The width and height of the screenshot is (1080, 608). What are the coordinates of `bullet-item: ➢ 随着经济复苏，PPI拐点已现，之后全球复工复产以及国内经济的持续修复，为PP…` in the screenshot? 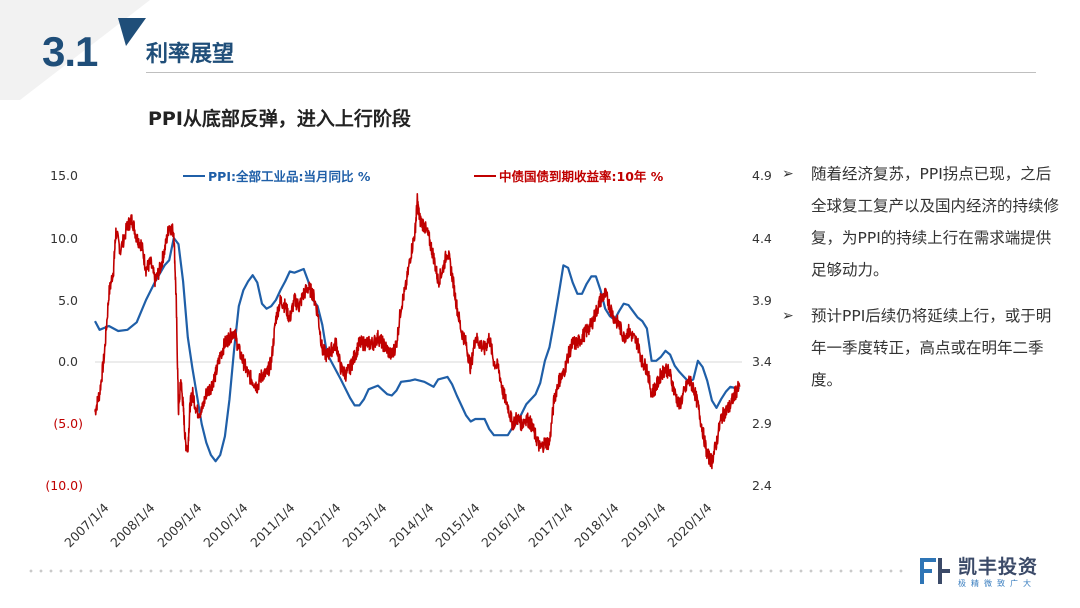 It's located at (922, 222).